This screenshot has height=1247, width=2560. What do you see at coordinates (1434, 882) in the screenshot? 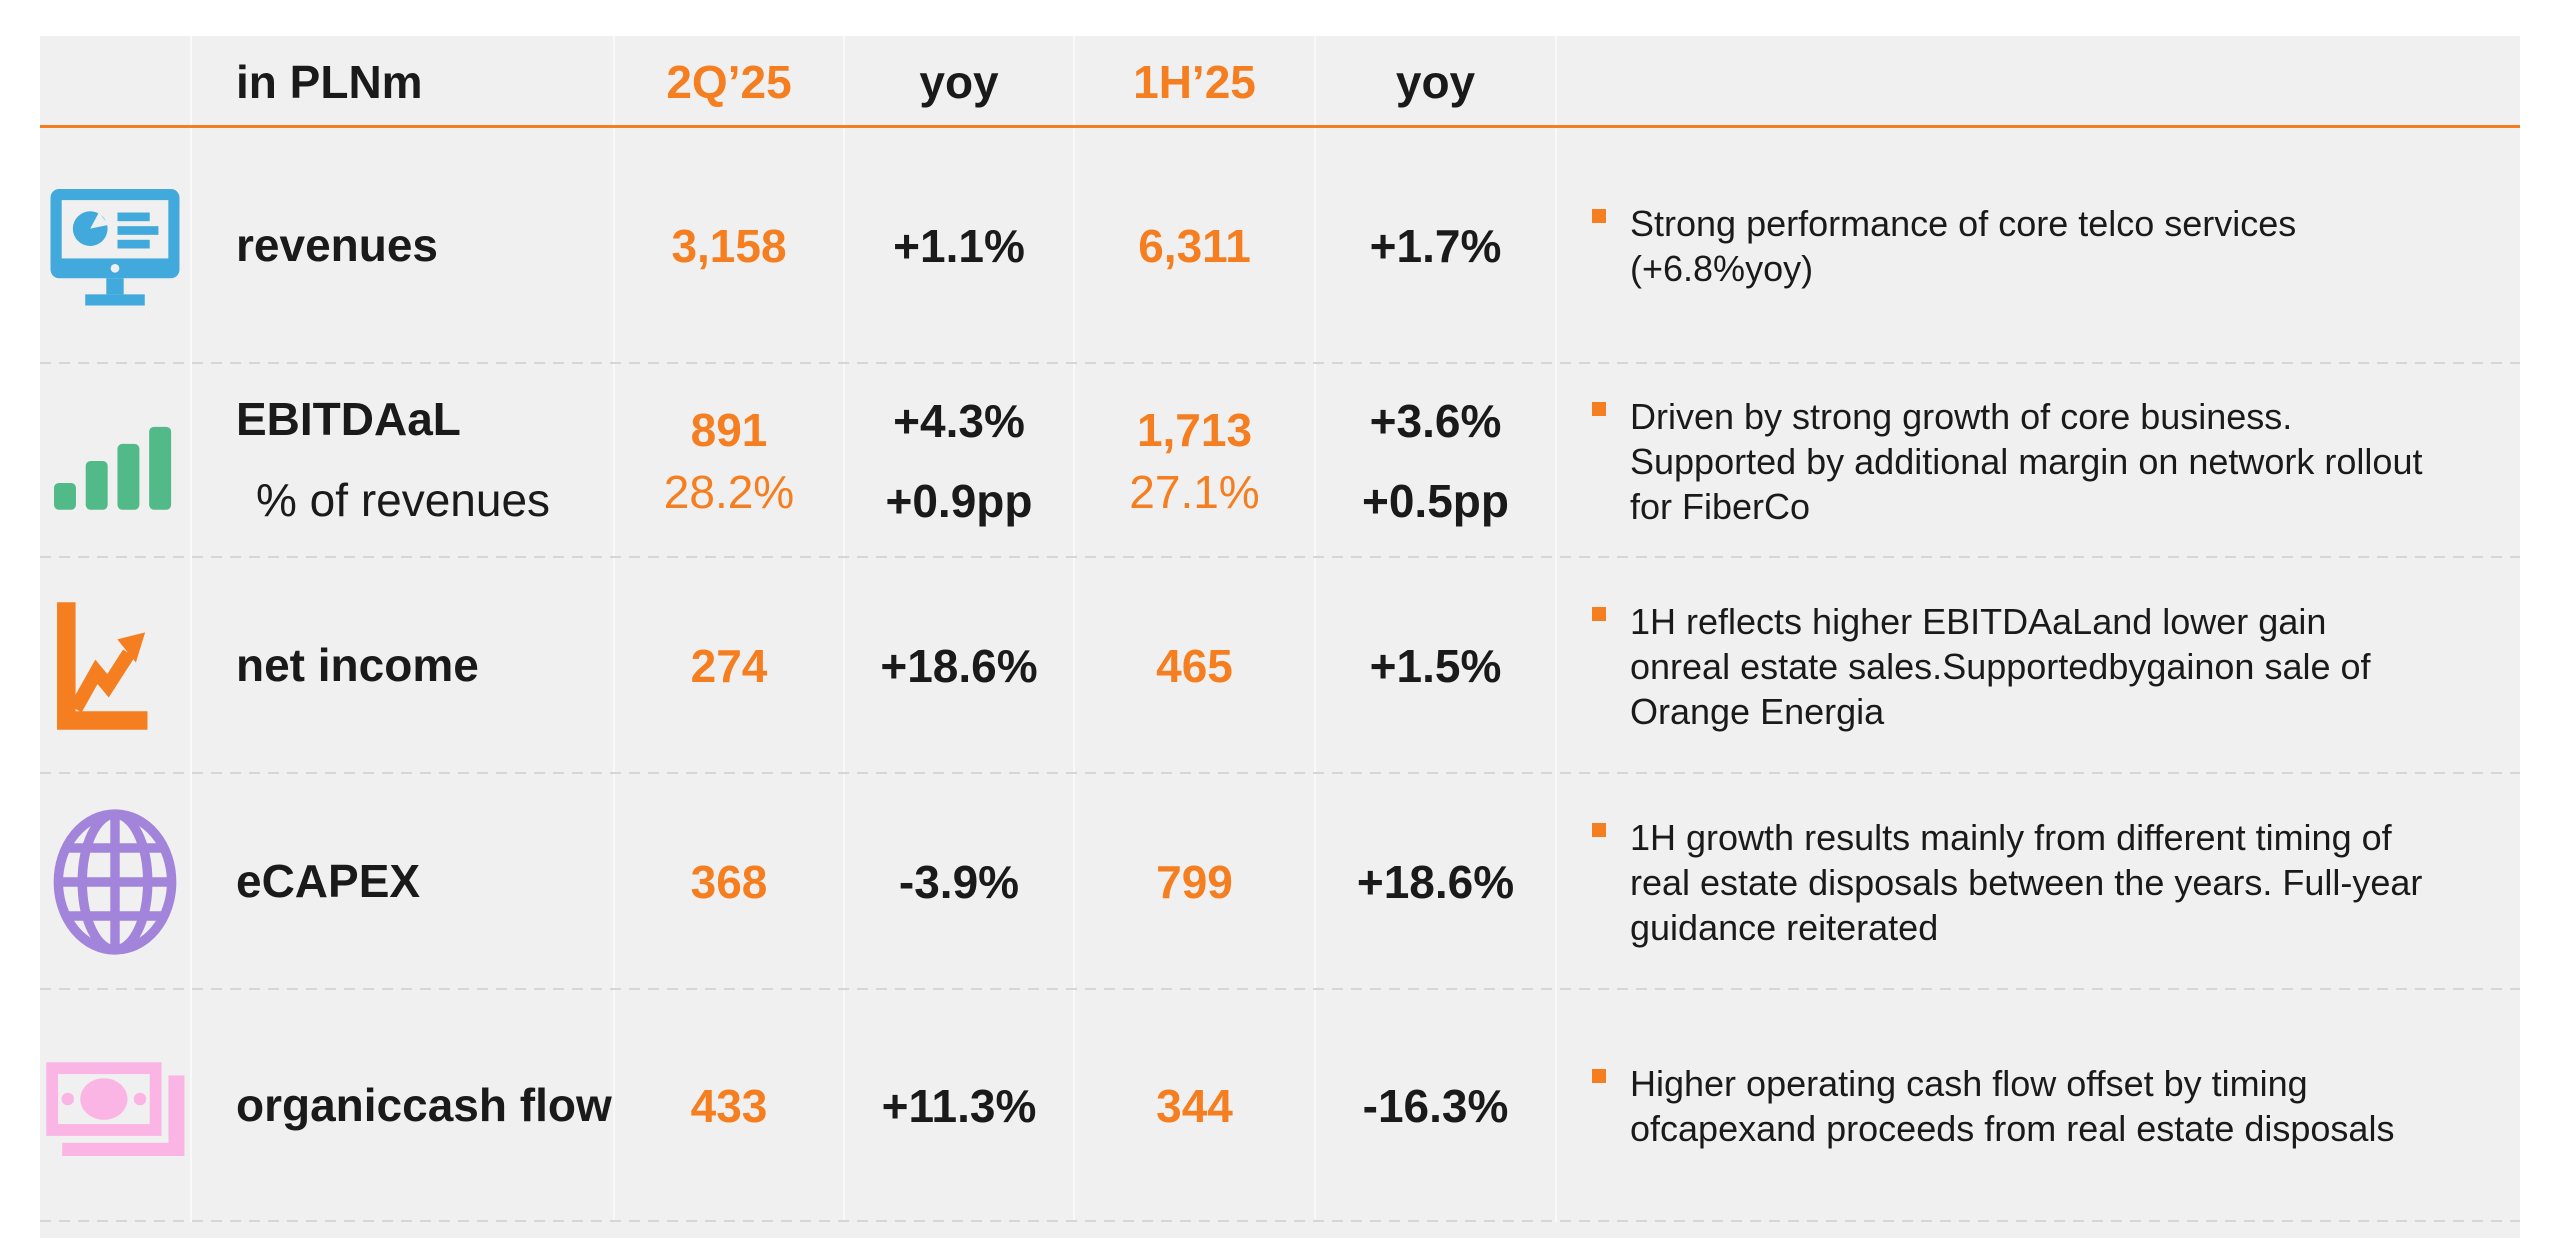
I see `h-yoy-cell: +18.6%` at bounding box center [1434, 882].